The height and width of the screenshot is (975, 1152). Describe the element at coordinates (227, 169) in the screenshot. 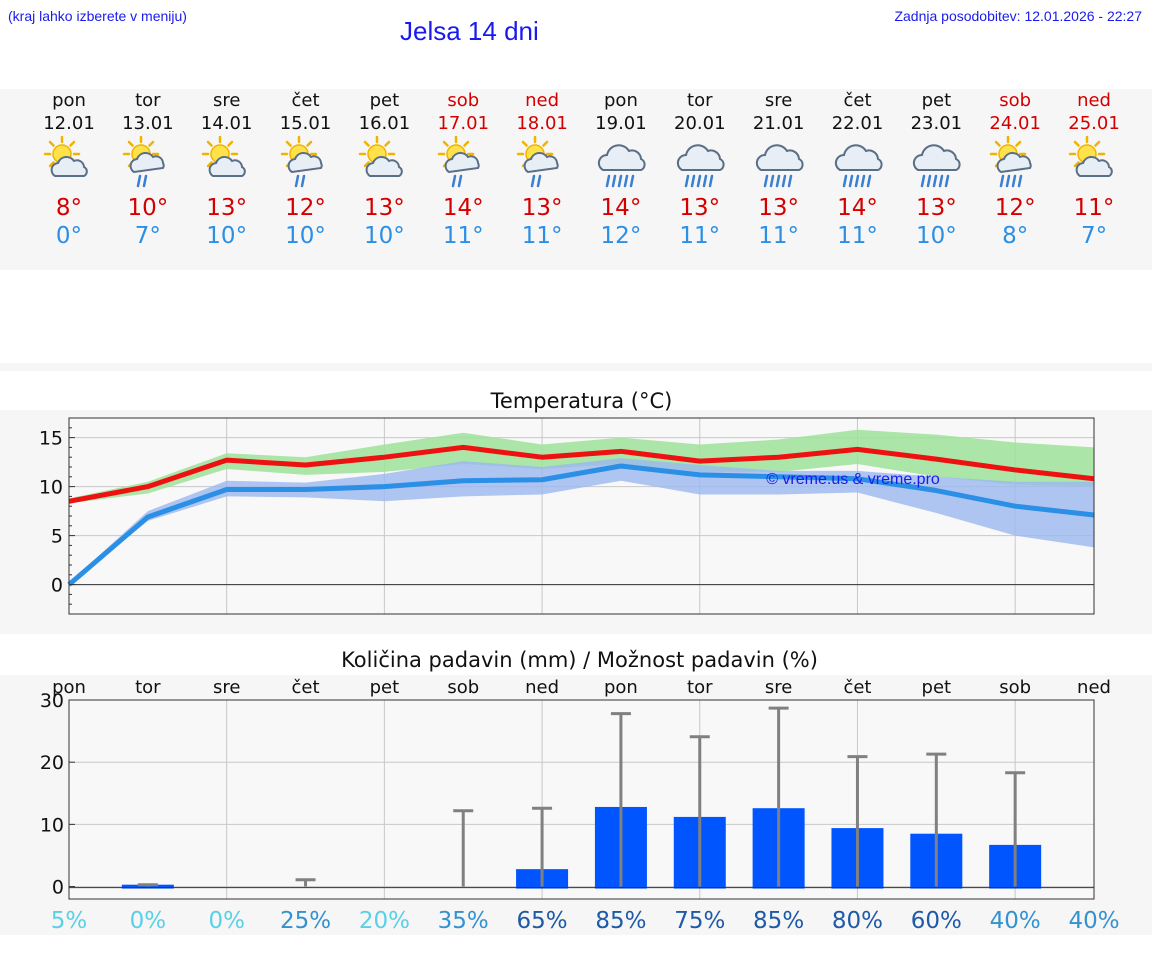

I see `day-column: sre 14.01 13° 10°` at that location.